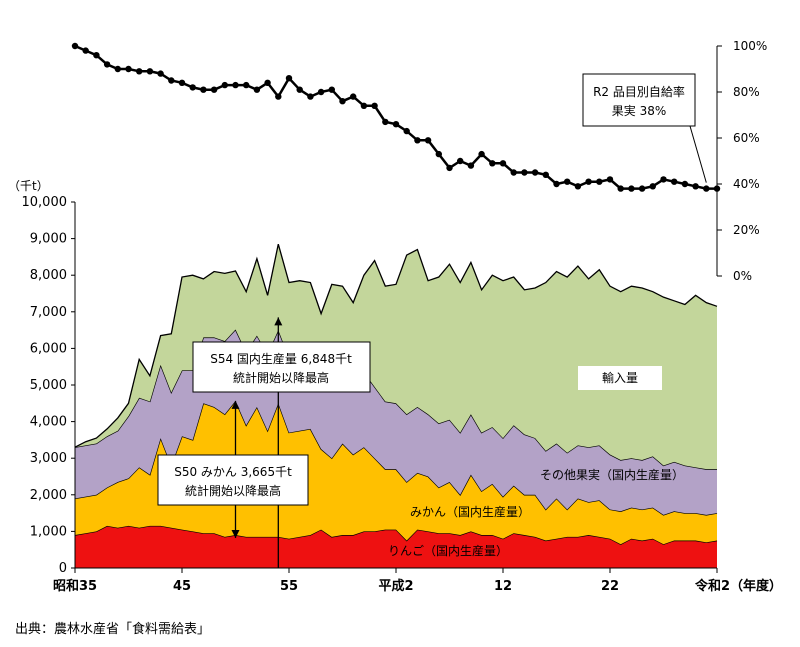 Image resolution: width=800 pixels, height=647 pixels. Describe the element at coordinates (536, 462) in the screenshot. I see `series-labels: りんご（国内生産量） みかん（国内生産量） その他果実（国内生産量） 輸入量` at that location.